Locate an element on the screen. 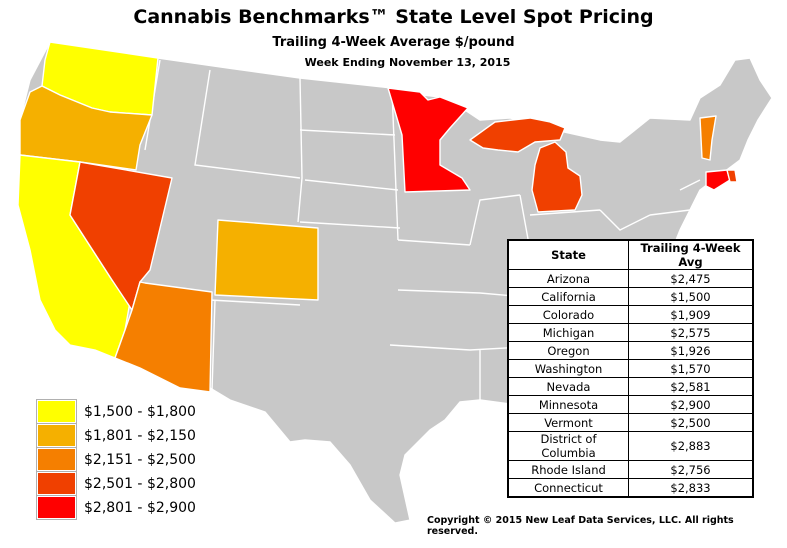 Image resolution: width=787 pixels, height=548 pixels. table-row: District of Columbia $2,883 is located at coordinates (630, 446).